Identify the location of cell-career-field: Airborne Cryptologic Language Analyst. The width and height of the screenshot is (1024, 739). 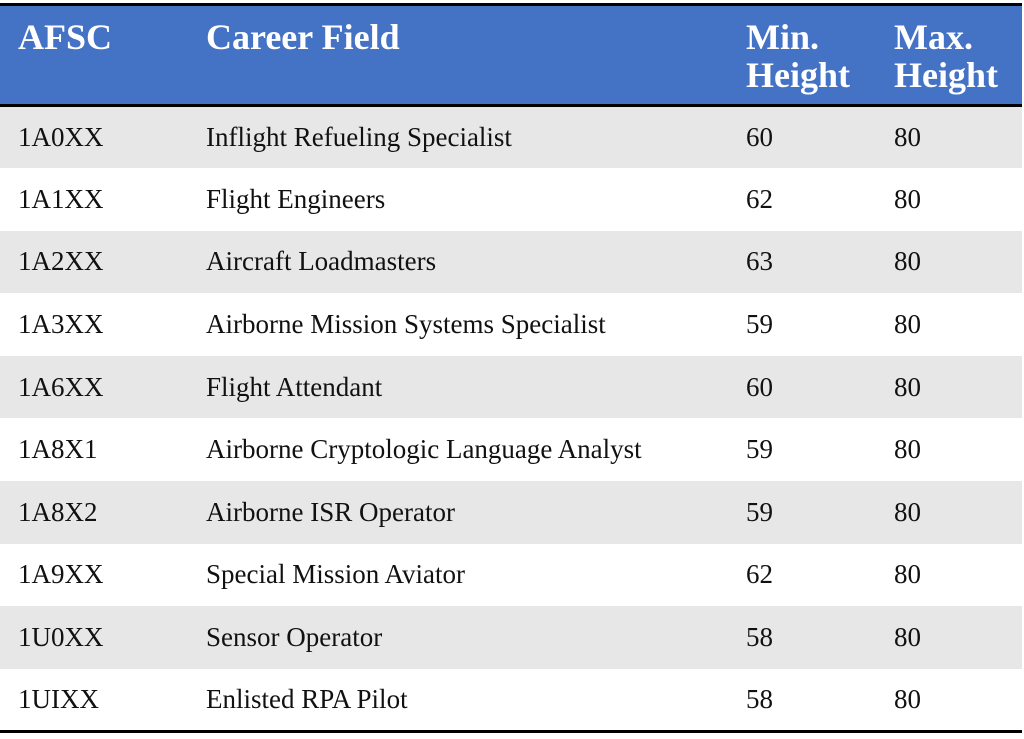
(424, 449).